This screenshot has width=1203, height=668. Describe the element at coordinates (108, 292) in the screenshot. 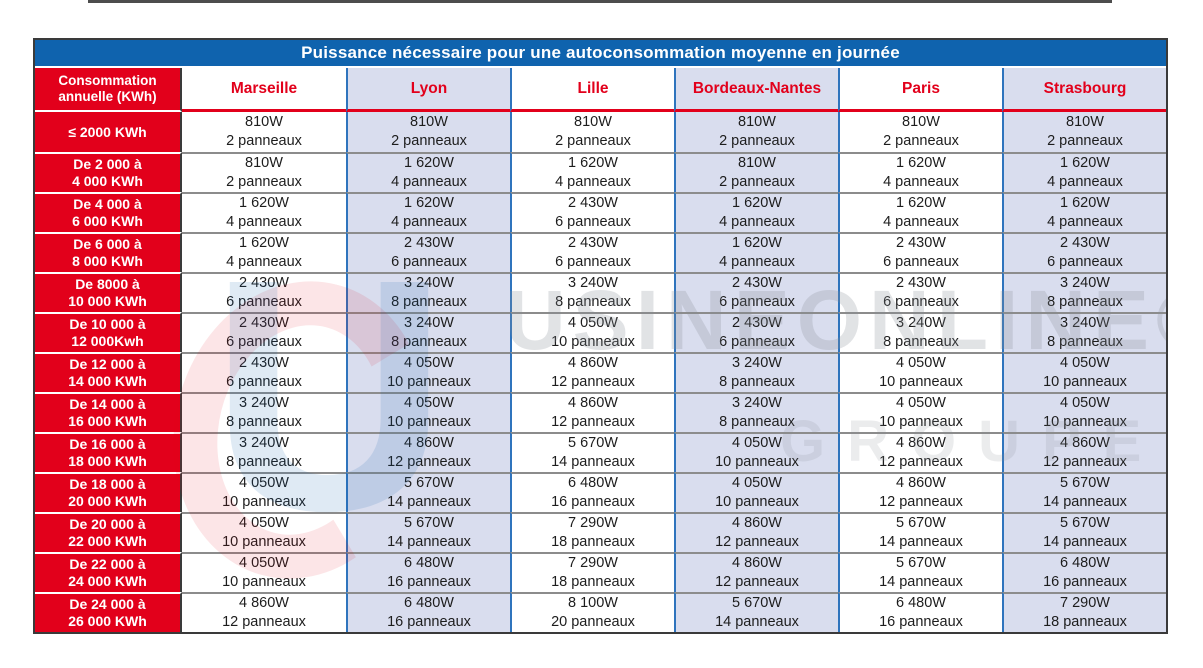

I see `consumption-range-label: De 8000 à 10 000 KWh` at that location.